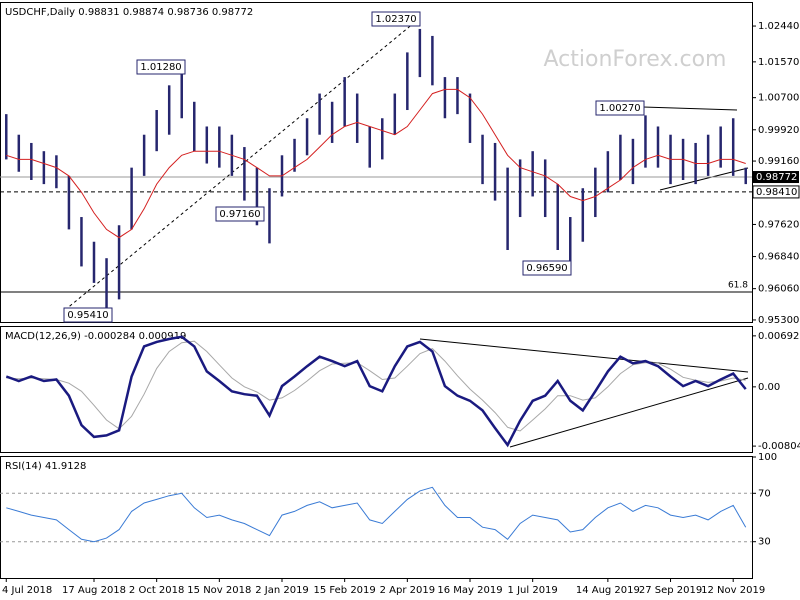 This screenshot has width=800, height=600. I want to click on level-box, so click(776, 192).